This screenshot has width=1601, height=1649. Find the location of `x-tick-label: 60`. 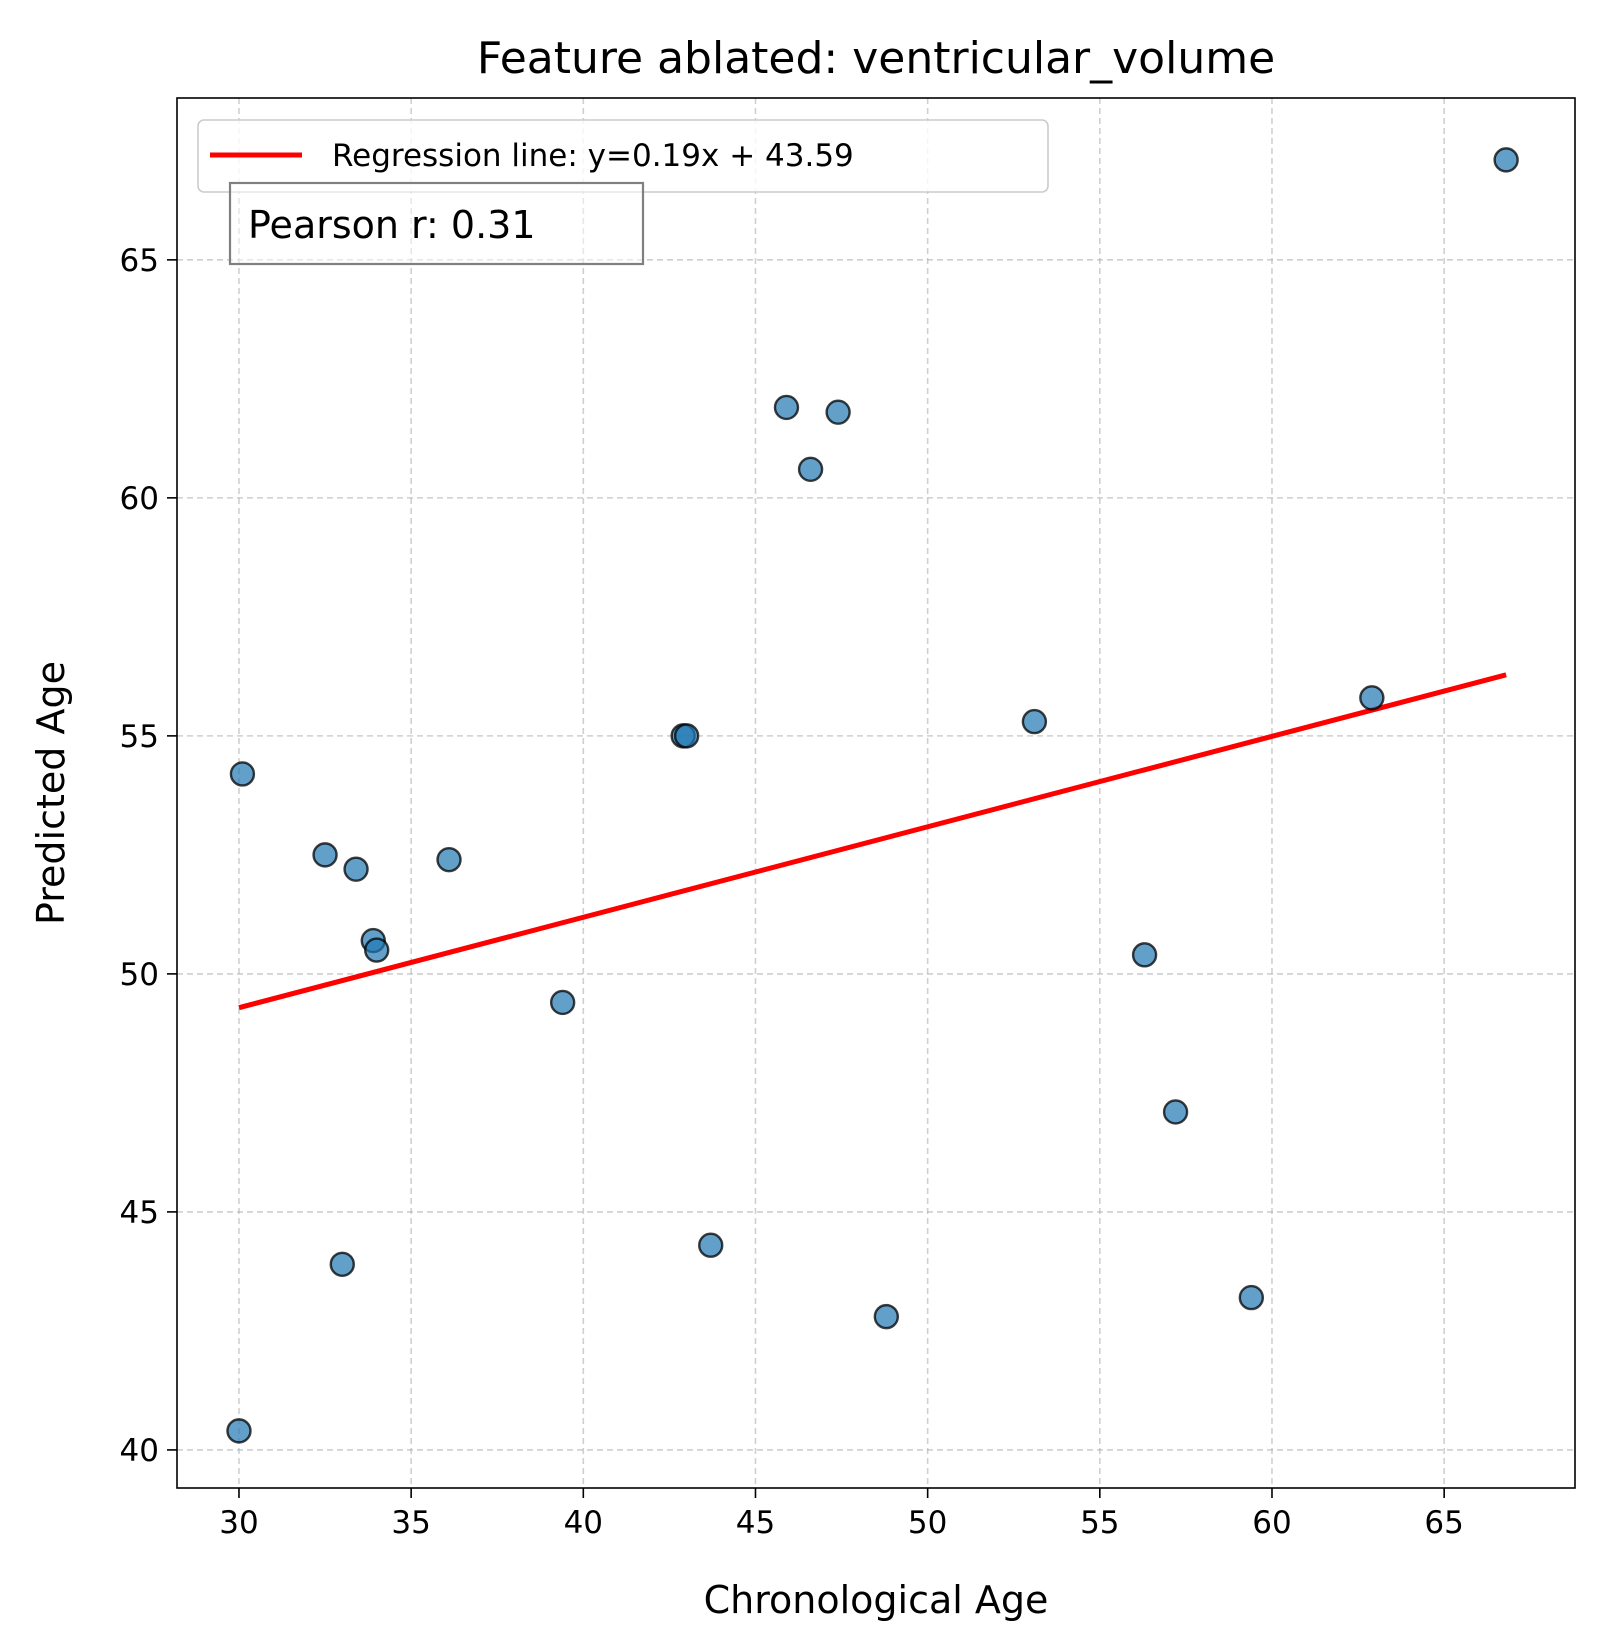

x-tick-label: 60 is located at coordinates (1271, 1523).